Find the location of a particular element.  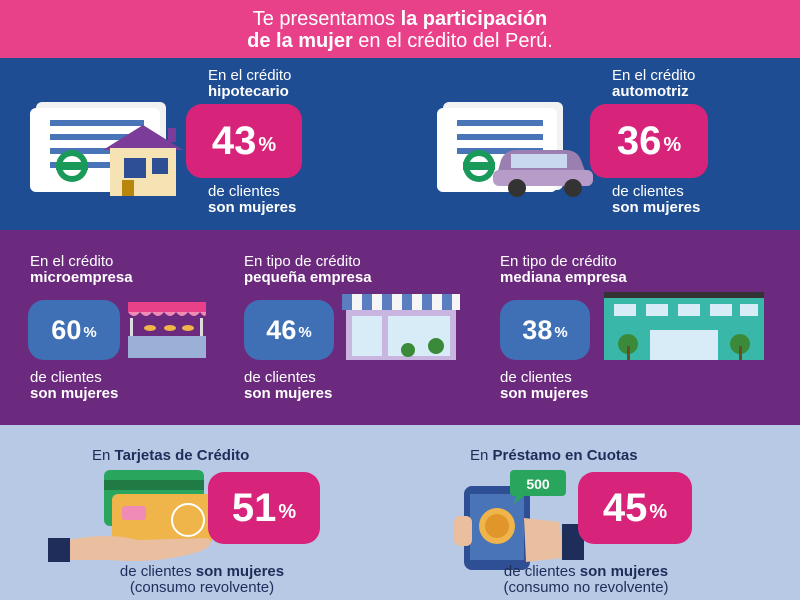

market-stall-icon is located at coordinates (167, 330).